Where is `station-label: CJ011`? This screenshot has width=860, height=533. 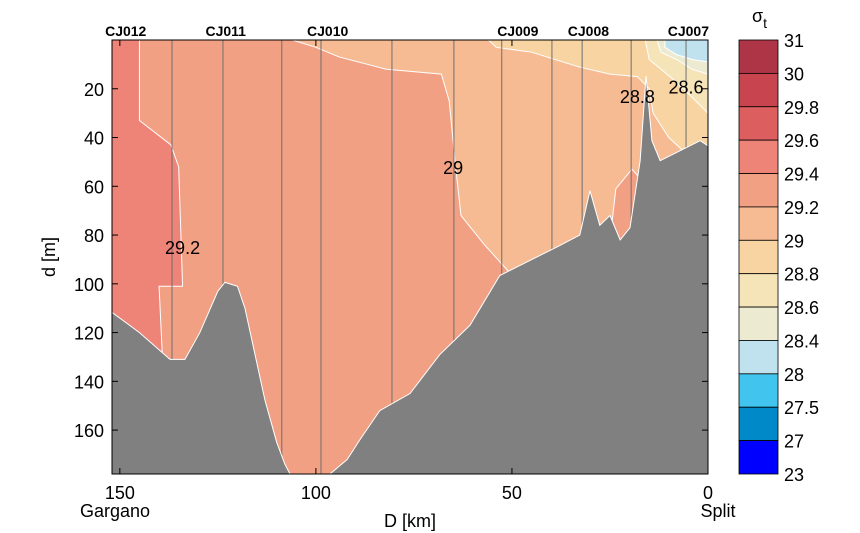 station-label: CJ011 is located at coordinates (225, 31).